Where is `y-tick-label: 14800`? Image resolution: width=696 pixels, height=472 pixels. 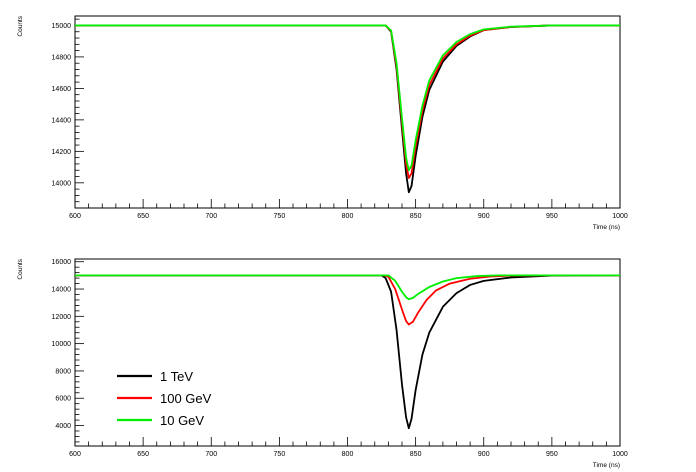
y-tick-label: 14800 is located at coordinates (62, 57).